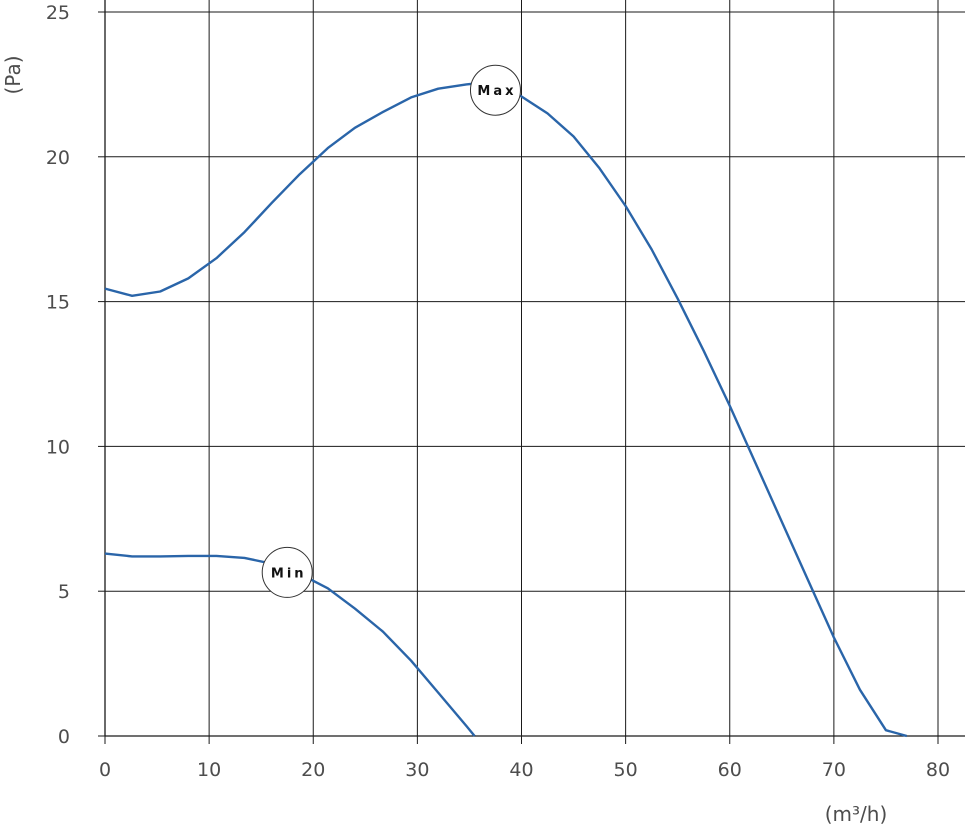 The width and height of the screenshot is (965, 829). I want to click on y-axis-ticks: 0 5 10 15 20 25, so click(75, 375).